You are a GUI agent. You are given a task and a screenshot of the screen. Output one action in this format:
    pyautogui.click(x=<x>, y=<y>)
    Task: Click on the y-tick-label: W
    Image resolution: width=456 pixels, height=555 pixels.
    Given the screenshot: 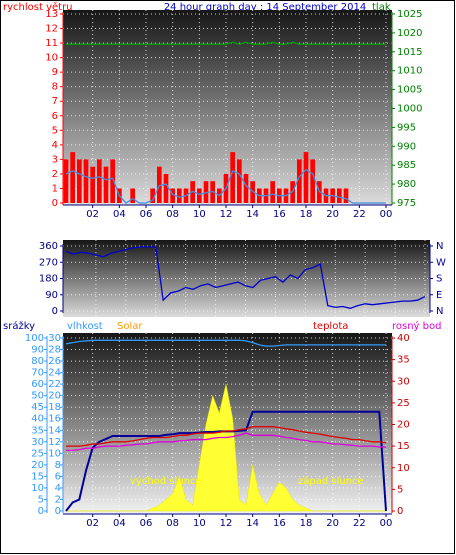 What is the action you would take?
    pyautogui.click(x=441, y=262)
    